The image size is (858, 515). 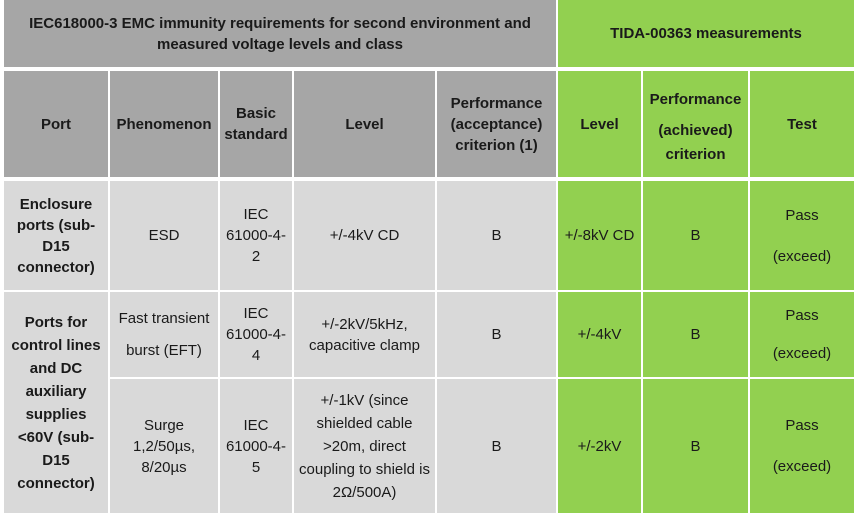 I want to click on header-performance-achieved: Performance (achieved) criterion, so click(x=695, y=124).